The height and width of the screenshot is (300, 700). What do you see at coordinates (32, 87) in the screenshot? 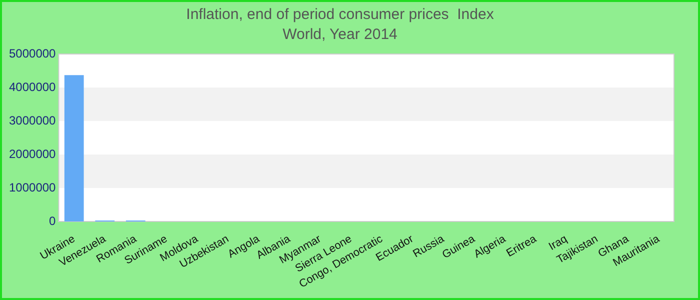
I see `y-tick-label: 4000000` at bounding box center [32, 87].